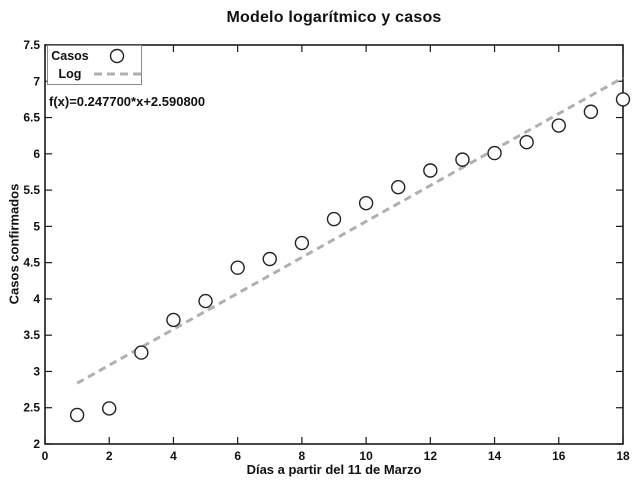 The height and width of the screenshot is (480, 640). I want to click on x-tick-label: 8, so click(302, 456).